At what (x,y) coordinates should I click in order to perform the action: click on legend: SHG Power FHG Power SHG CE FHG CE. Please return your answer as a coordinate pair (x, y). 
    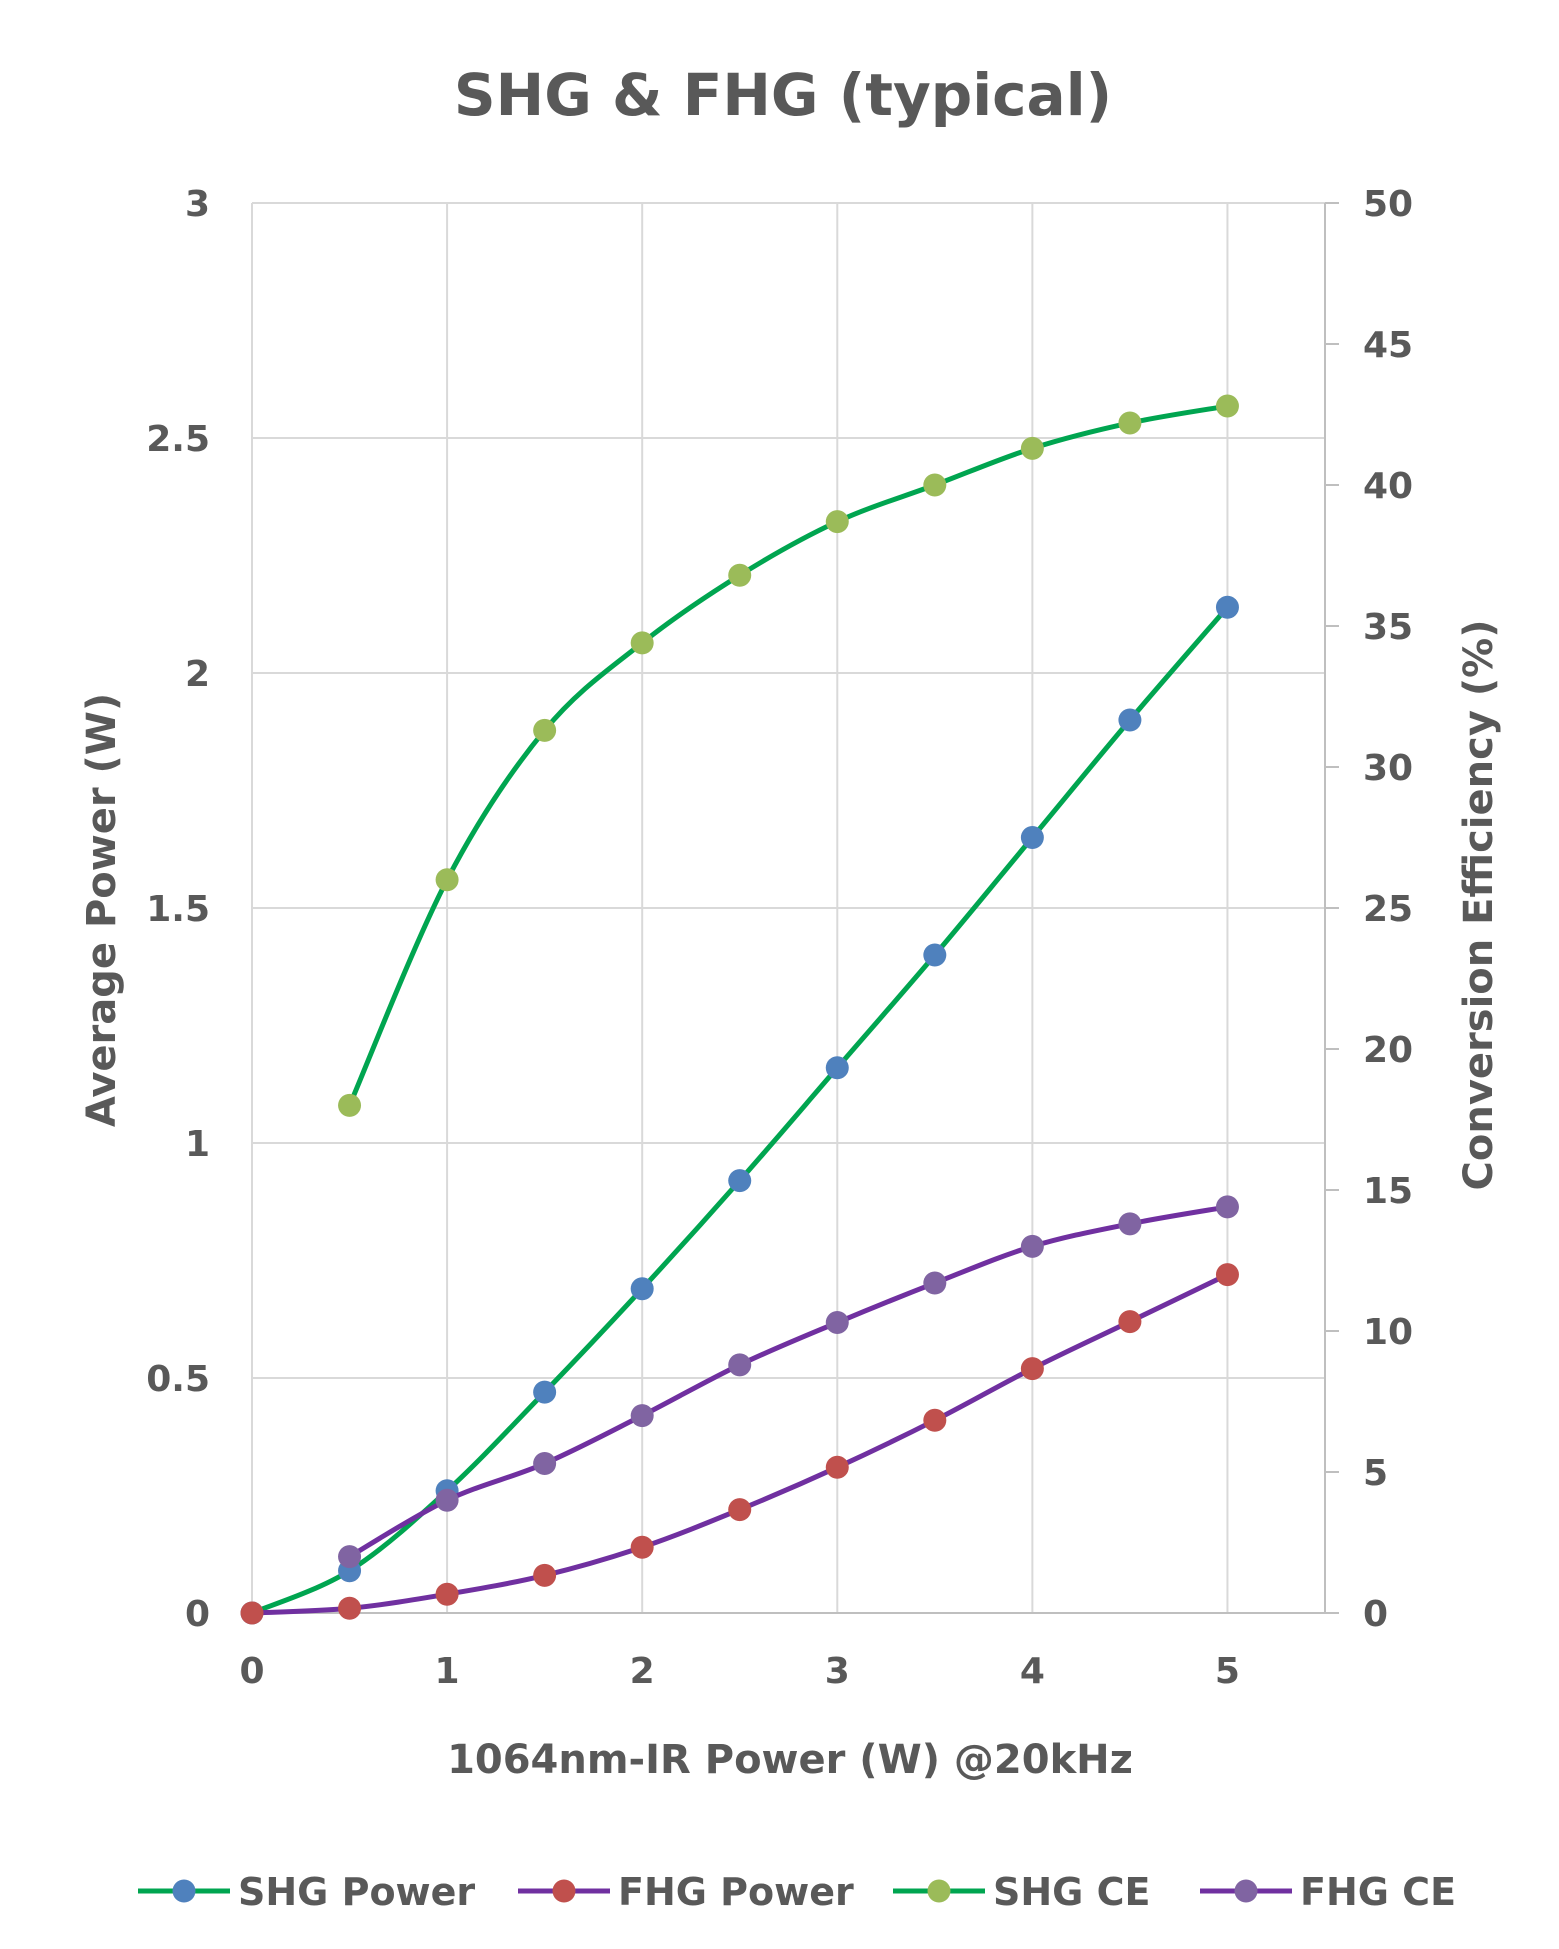
    Looking at the image, I should click on (797, 1892).